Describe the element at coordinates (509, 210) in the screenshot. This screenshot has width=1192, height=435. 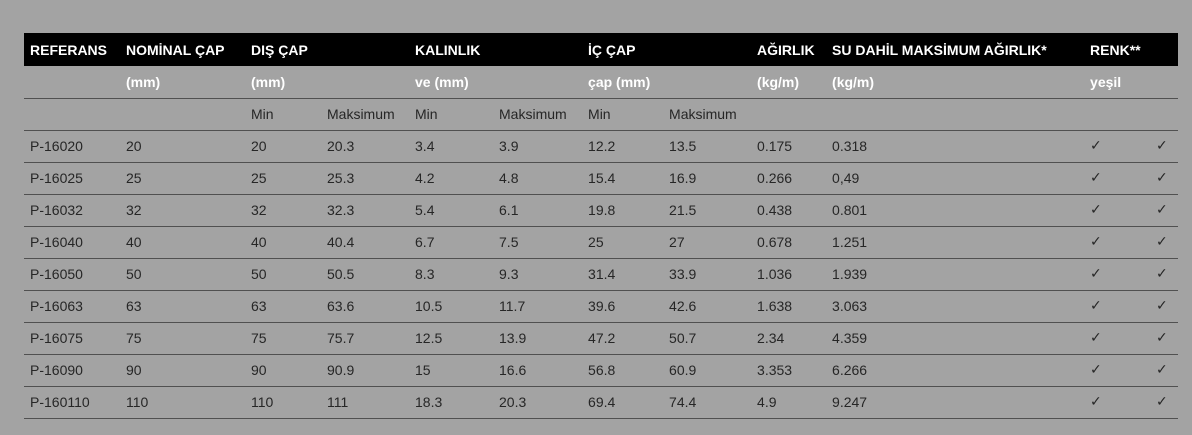
I see `data-cell: 6.1` at that location.